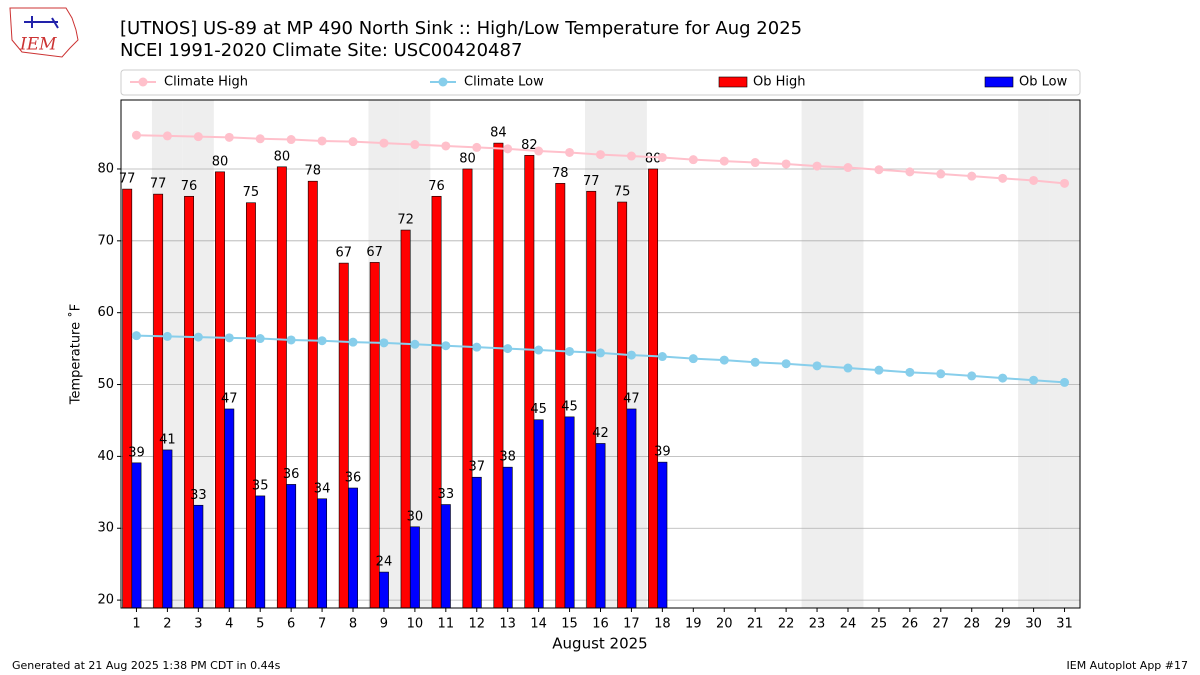 The height and width of the screenshot is (675, 1200). What do you see at coordinates (529, 145) in the screenshot?
I see `bar-label: 82` at bounding box center [529, 145].